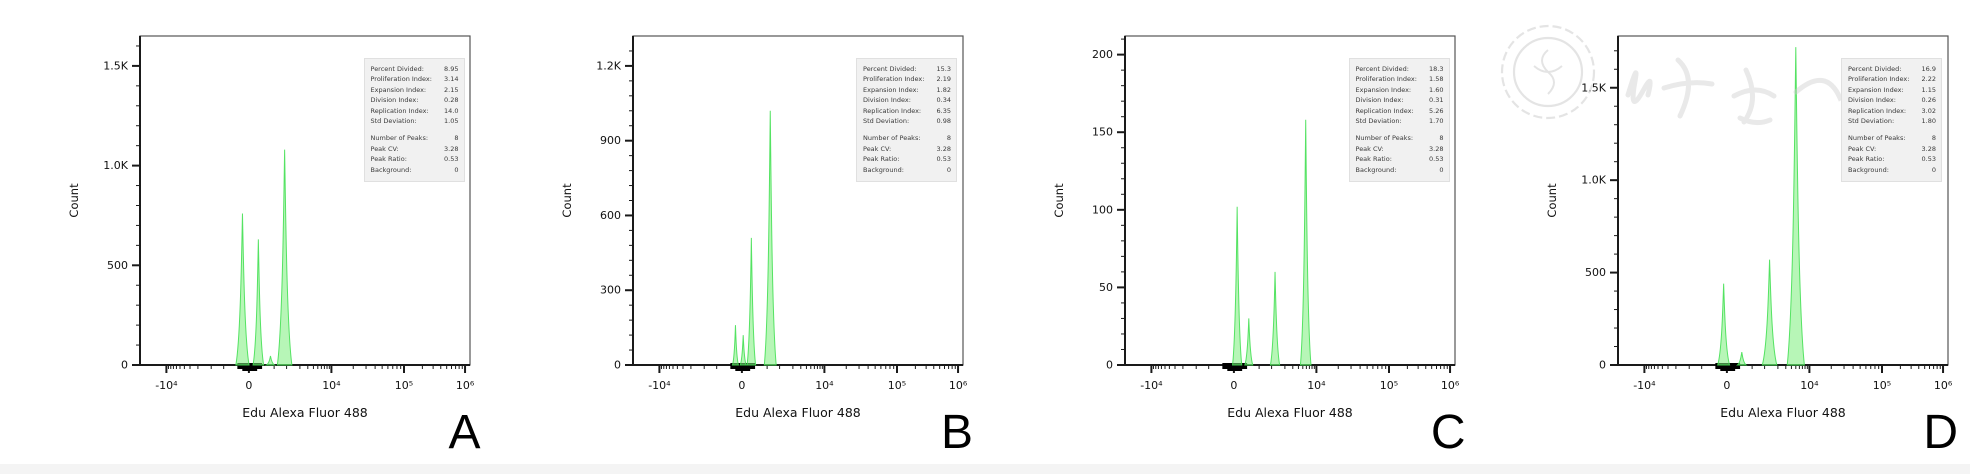 The width and height of the screenshot is (1970, 474). I want to click on y-axis-label: Count, so click(567, 200).